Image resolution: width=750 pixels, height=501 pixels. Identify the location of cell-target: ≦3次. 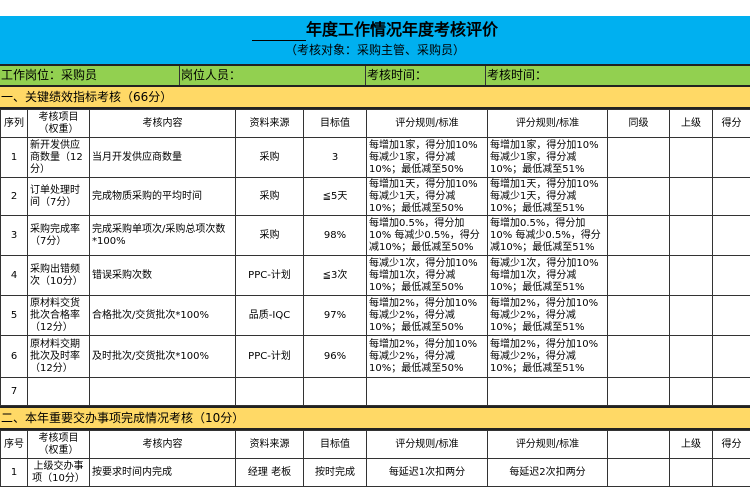
(335, 275).